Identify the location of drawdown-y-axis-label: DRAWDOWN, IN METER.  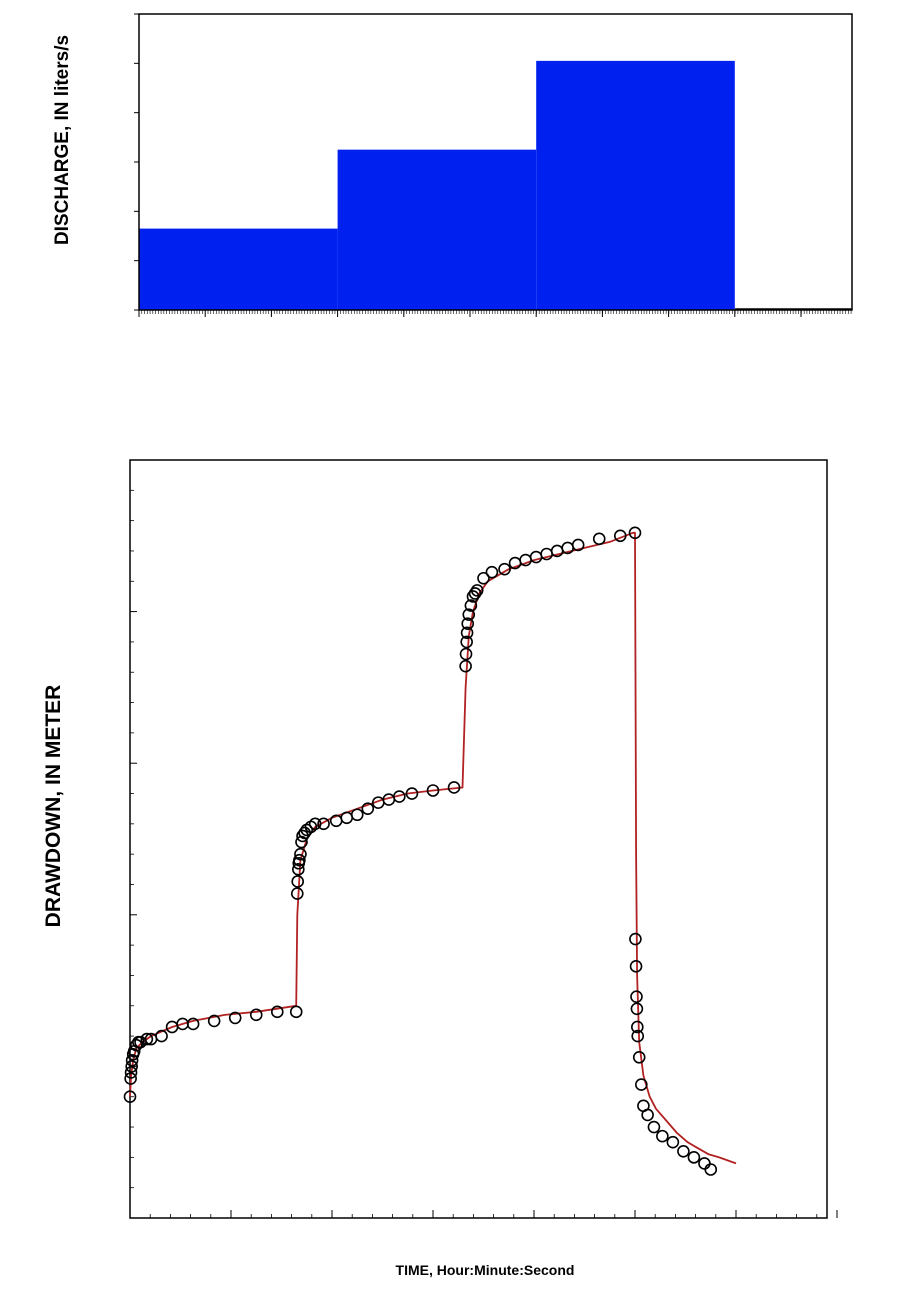
(53, 806).